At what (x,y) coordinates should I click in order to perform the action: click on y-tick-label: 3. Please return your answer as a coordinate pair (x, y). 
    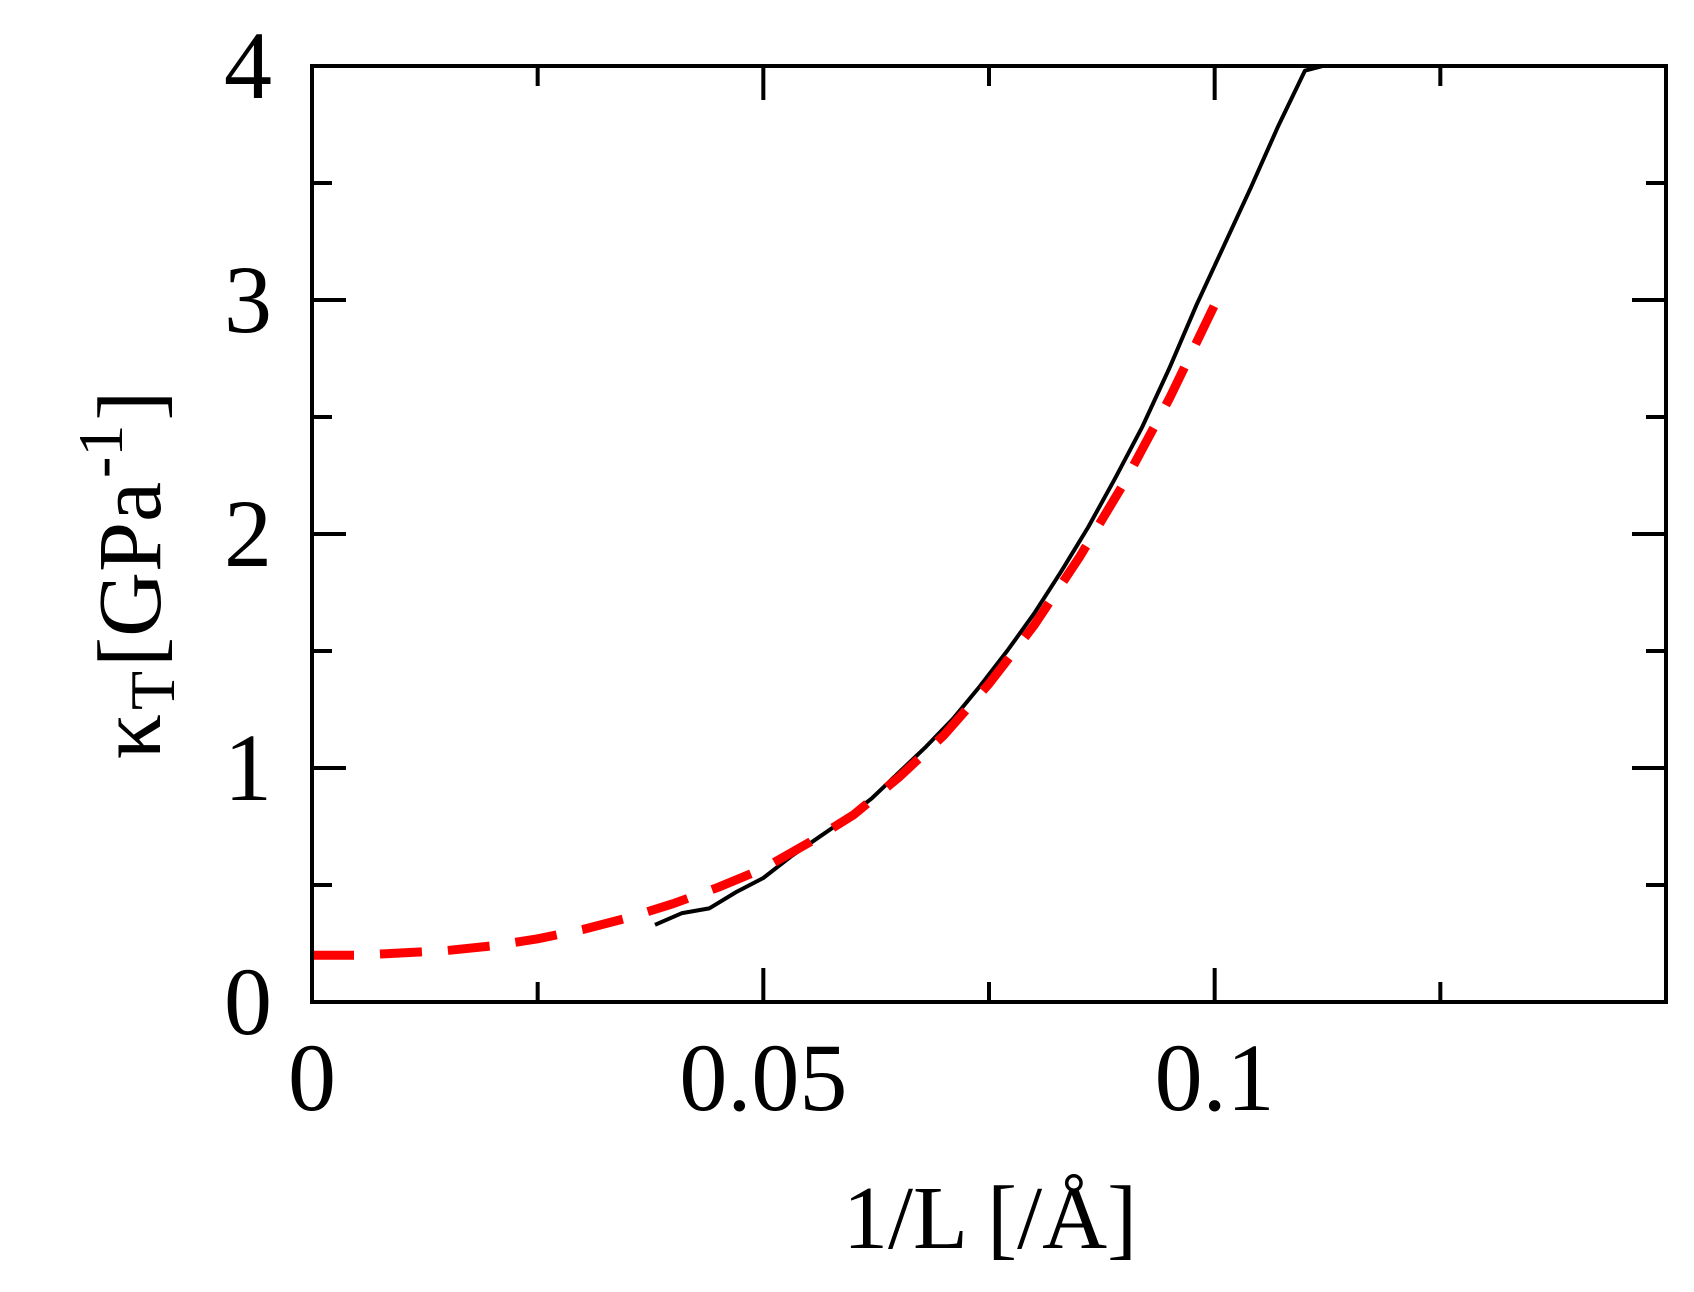
    Looking at the image, I should click on (248, 299).